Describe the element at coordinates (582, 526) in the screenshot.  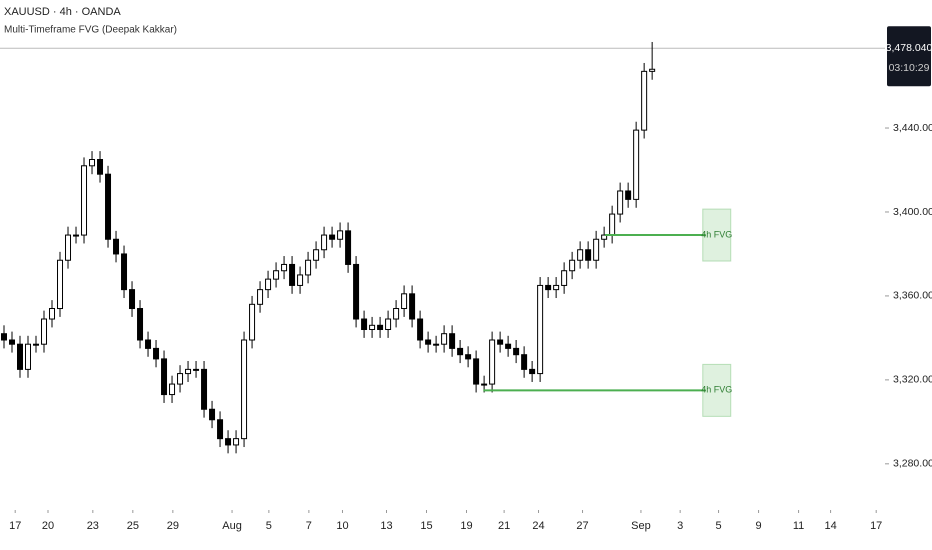
I see `x-tick-label: 27` at that location.